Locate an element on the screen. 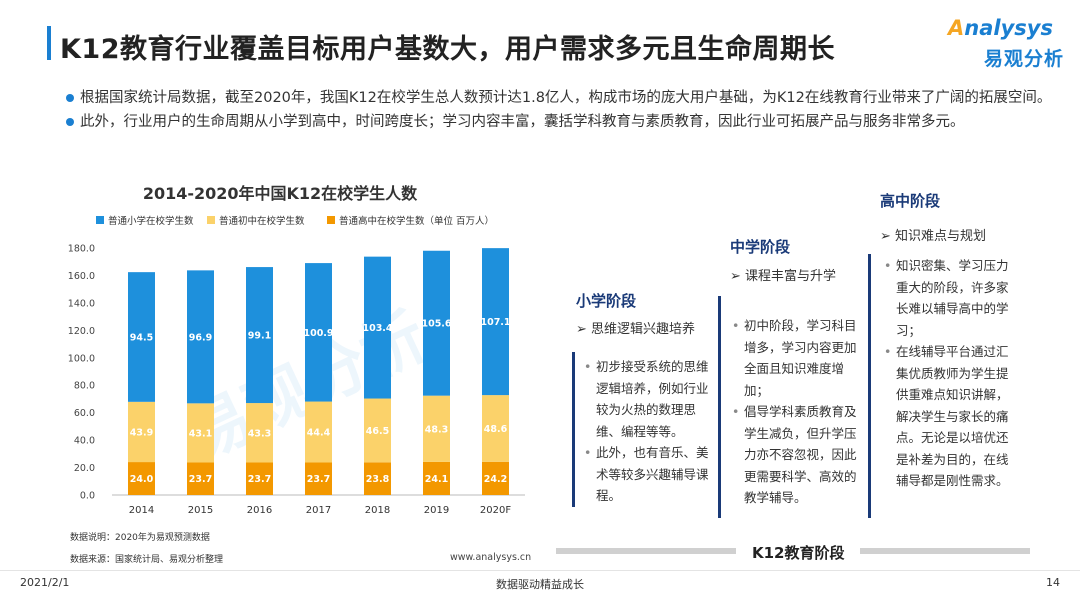 This screenshot has height=608, width=1080. stage-divider-middle is located at coordinates (719, 407).